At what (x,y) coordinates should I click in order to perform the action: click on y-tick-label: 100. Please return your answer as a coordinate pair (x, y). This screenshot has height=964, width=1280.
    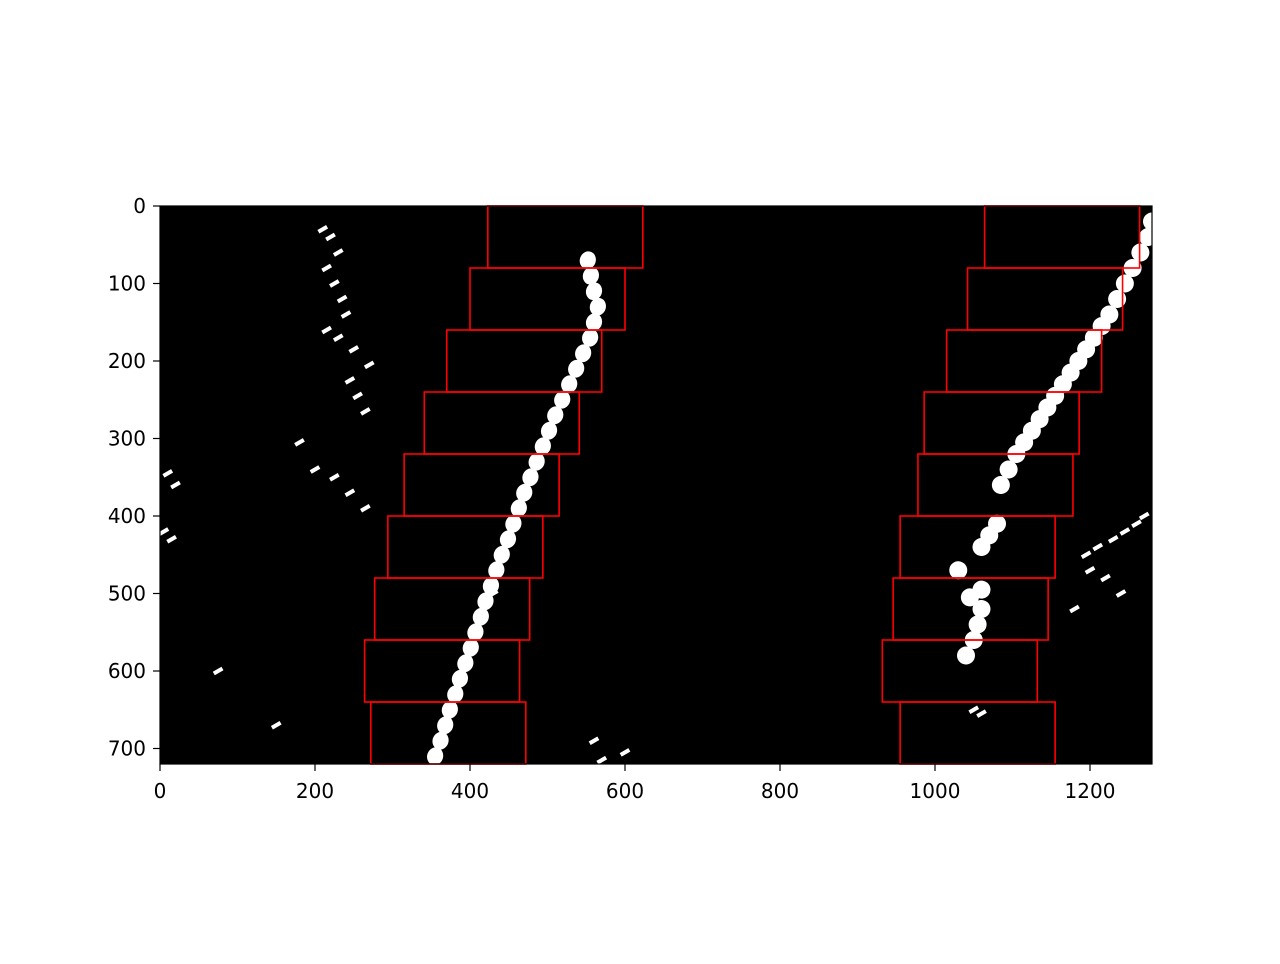
    Looking at the image, I should click on (127, 284).